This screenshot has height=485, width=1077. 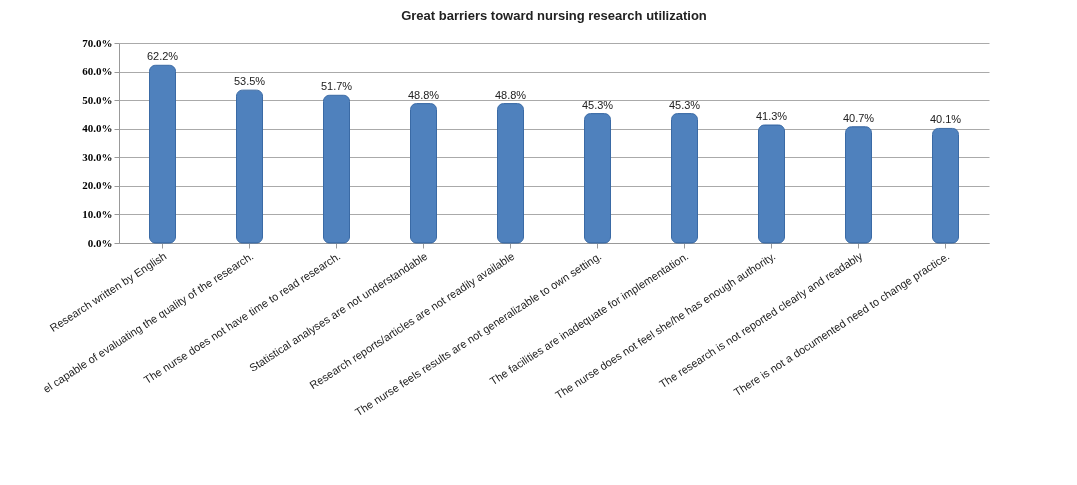 I want to click on y-tick-label: 30.0%, so click(x=97, y=156).